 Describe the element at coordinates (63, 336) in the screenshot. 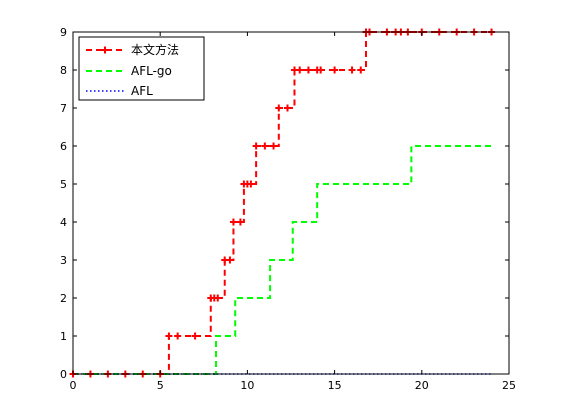

I see `y-tick-label: 1` at that location.